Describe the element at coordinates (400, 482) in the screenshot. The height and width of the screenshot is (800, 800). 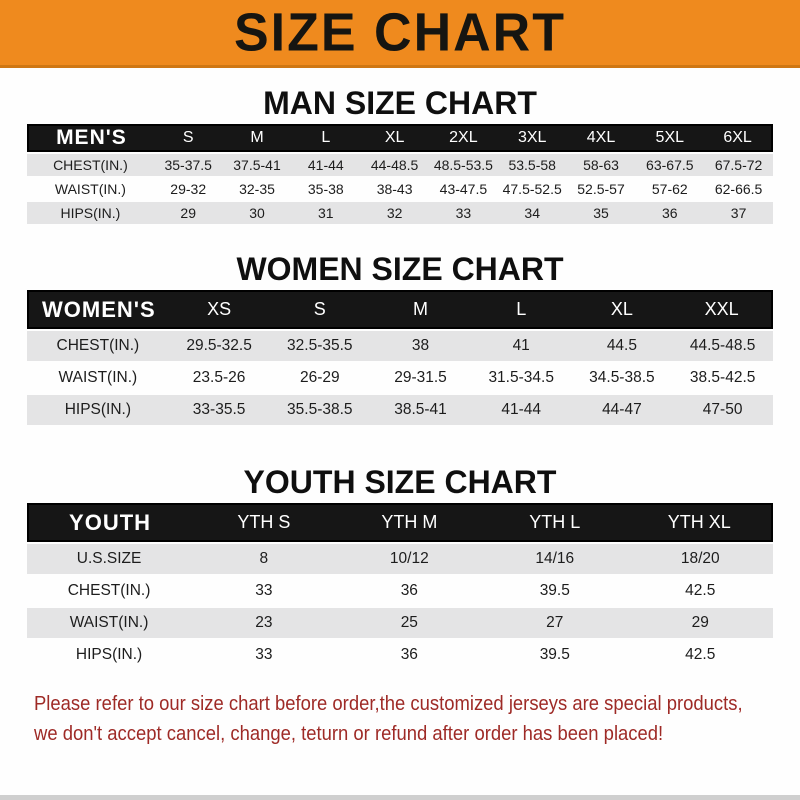
I see `youth-section-heading: YOUTH SIZE CHART` at that location.